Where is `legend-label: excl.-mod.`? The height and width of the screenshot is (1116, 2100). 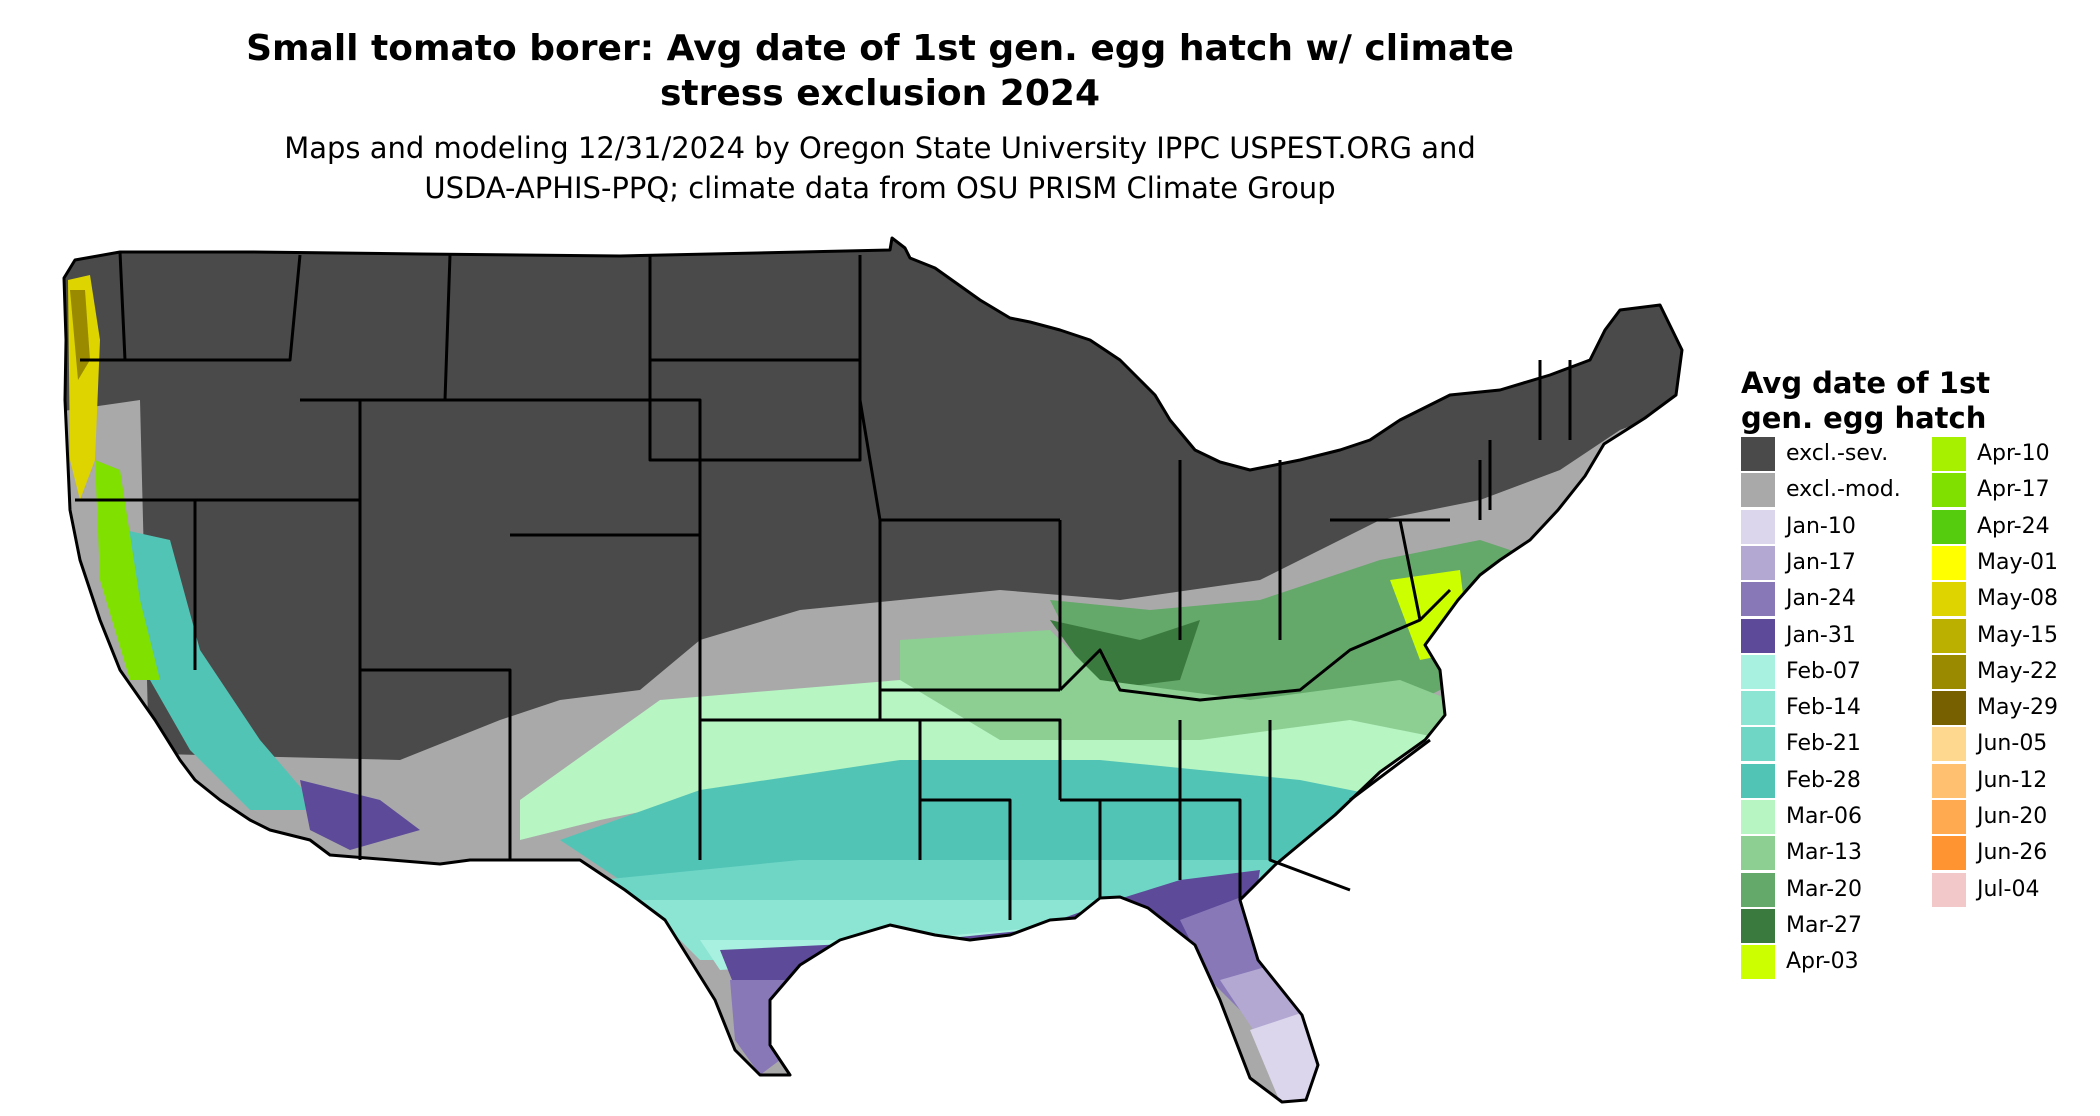 legend-label: excl.-mod. is located at coordinates (1843, 490).